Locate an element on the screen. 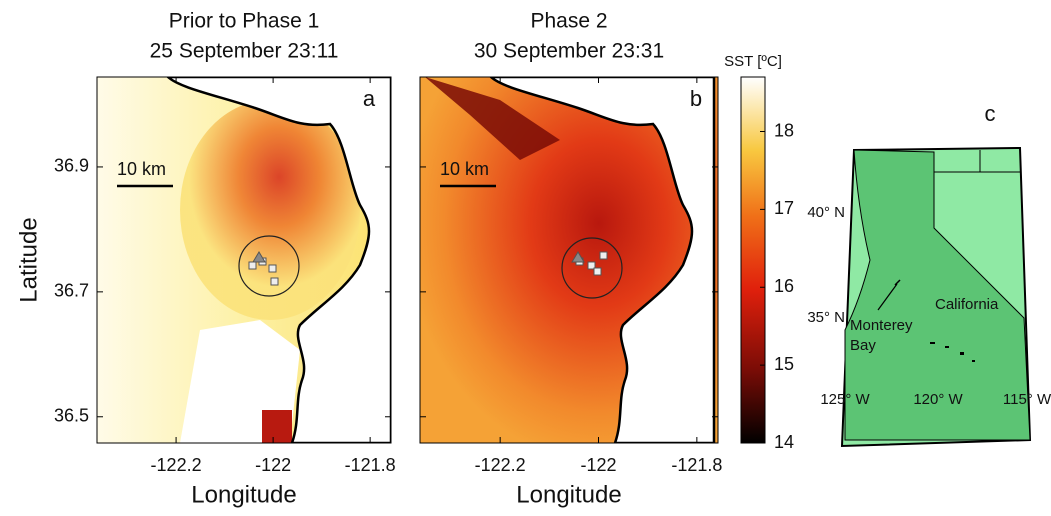 The width and height of the screenshot is (1051, 516). panel-title: 30 September 23:31 is located at coordinates (569, 51).